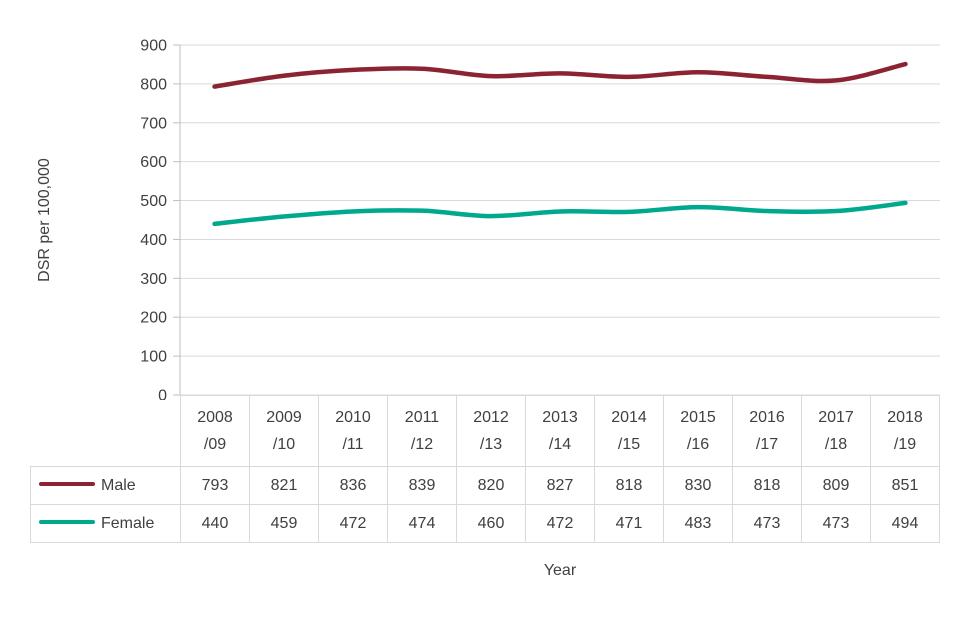  What do you see at coordinates (767, 431) in the screenshot?
I see `year-header-cell: 2016/17` at bounding box center [767, 431].